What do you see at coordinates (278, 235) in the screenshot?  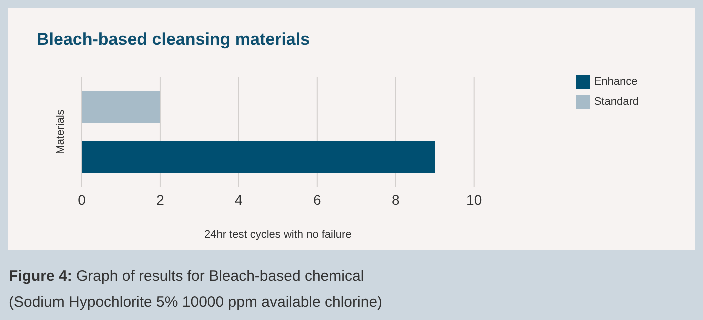 I see `x-axis-title: 24hr test cycles with no failure` at bounding box center [278, 235].